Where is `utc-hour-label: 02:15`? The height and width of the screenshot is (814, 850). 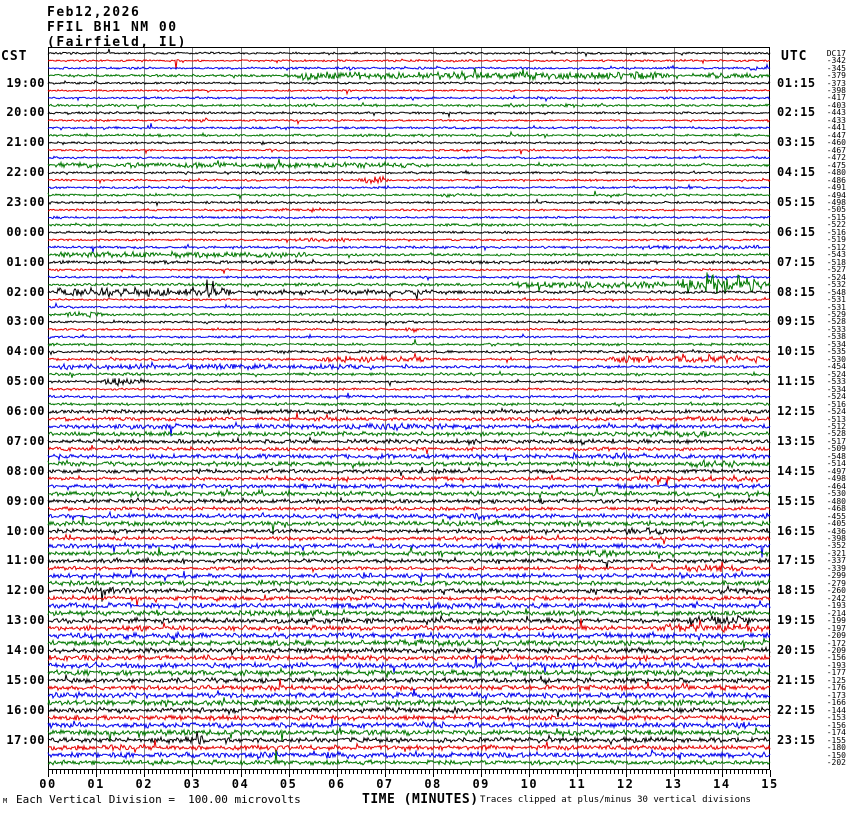
utc-hour-label: 02:15 is located at coordinates (796, 112).